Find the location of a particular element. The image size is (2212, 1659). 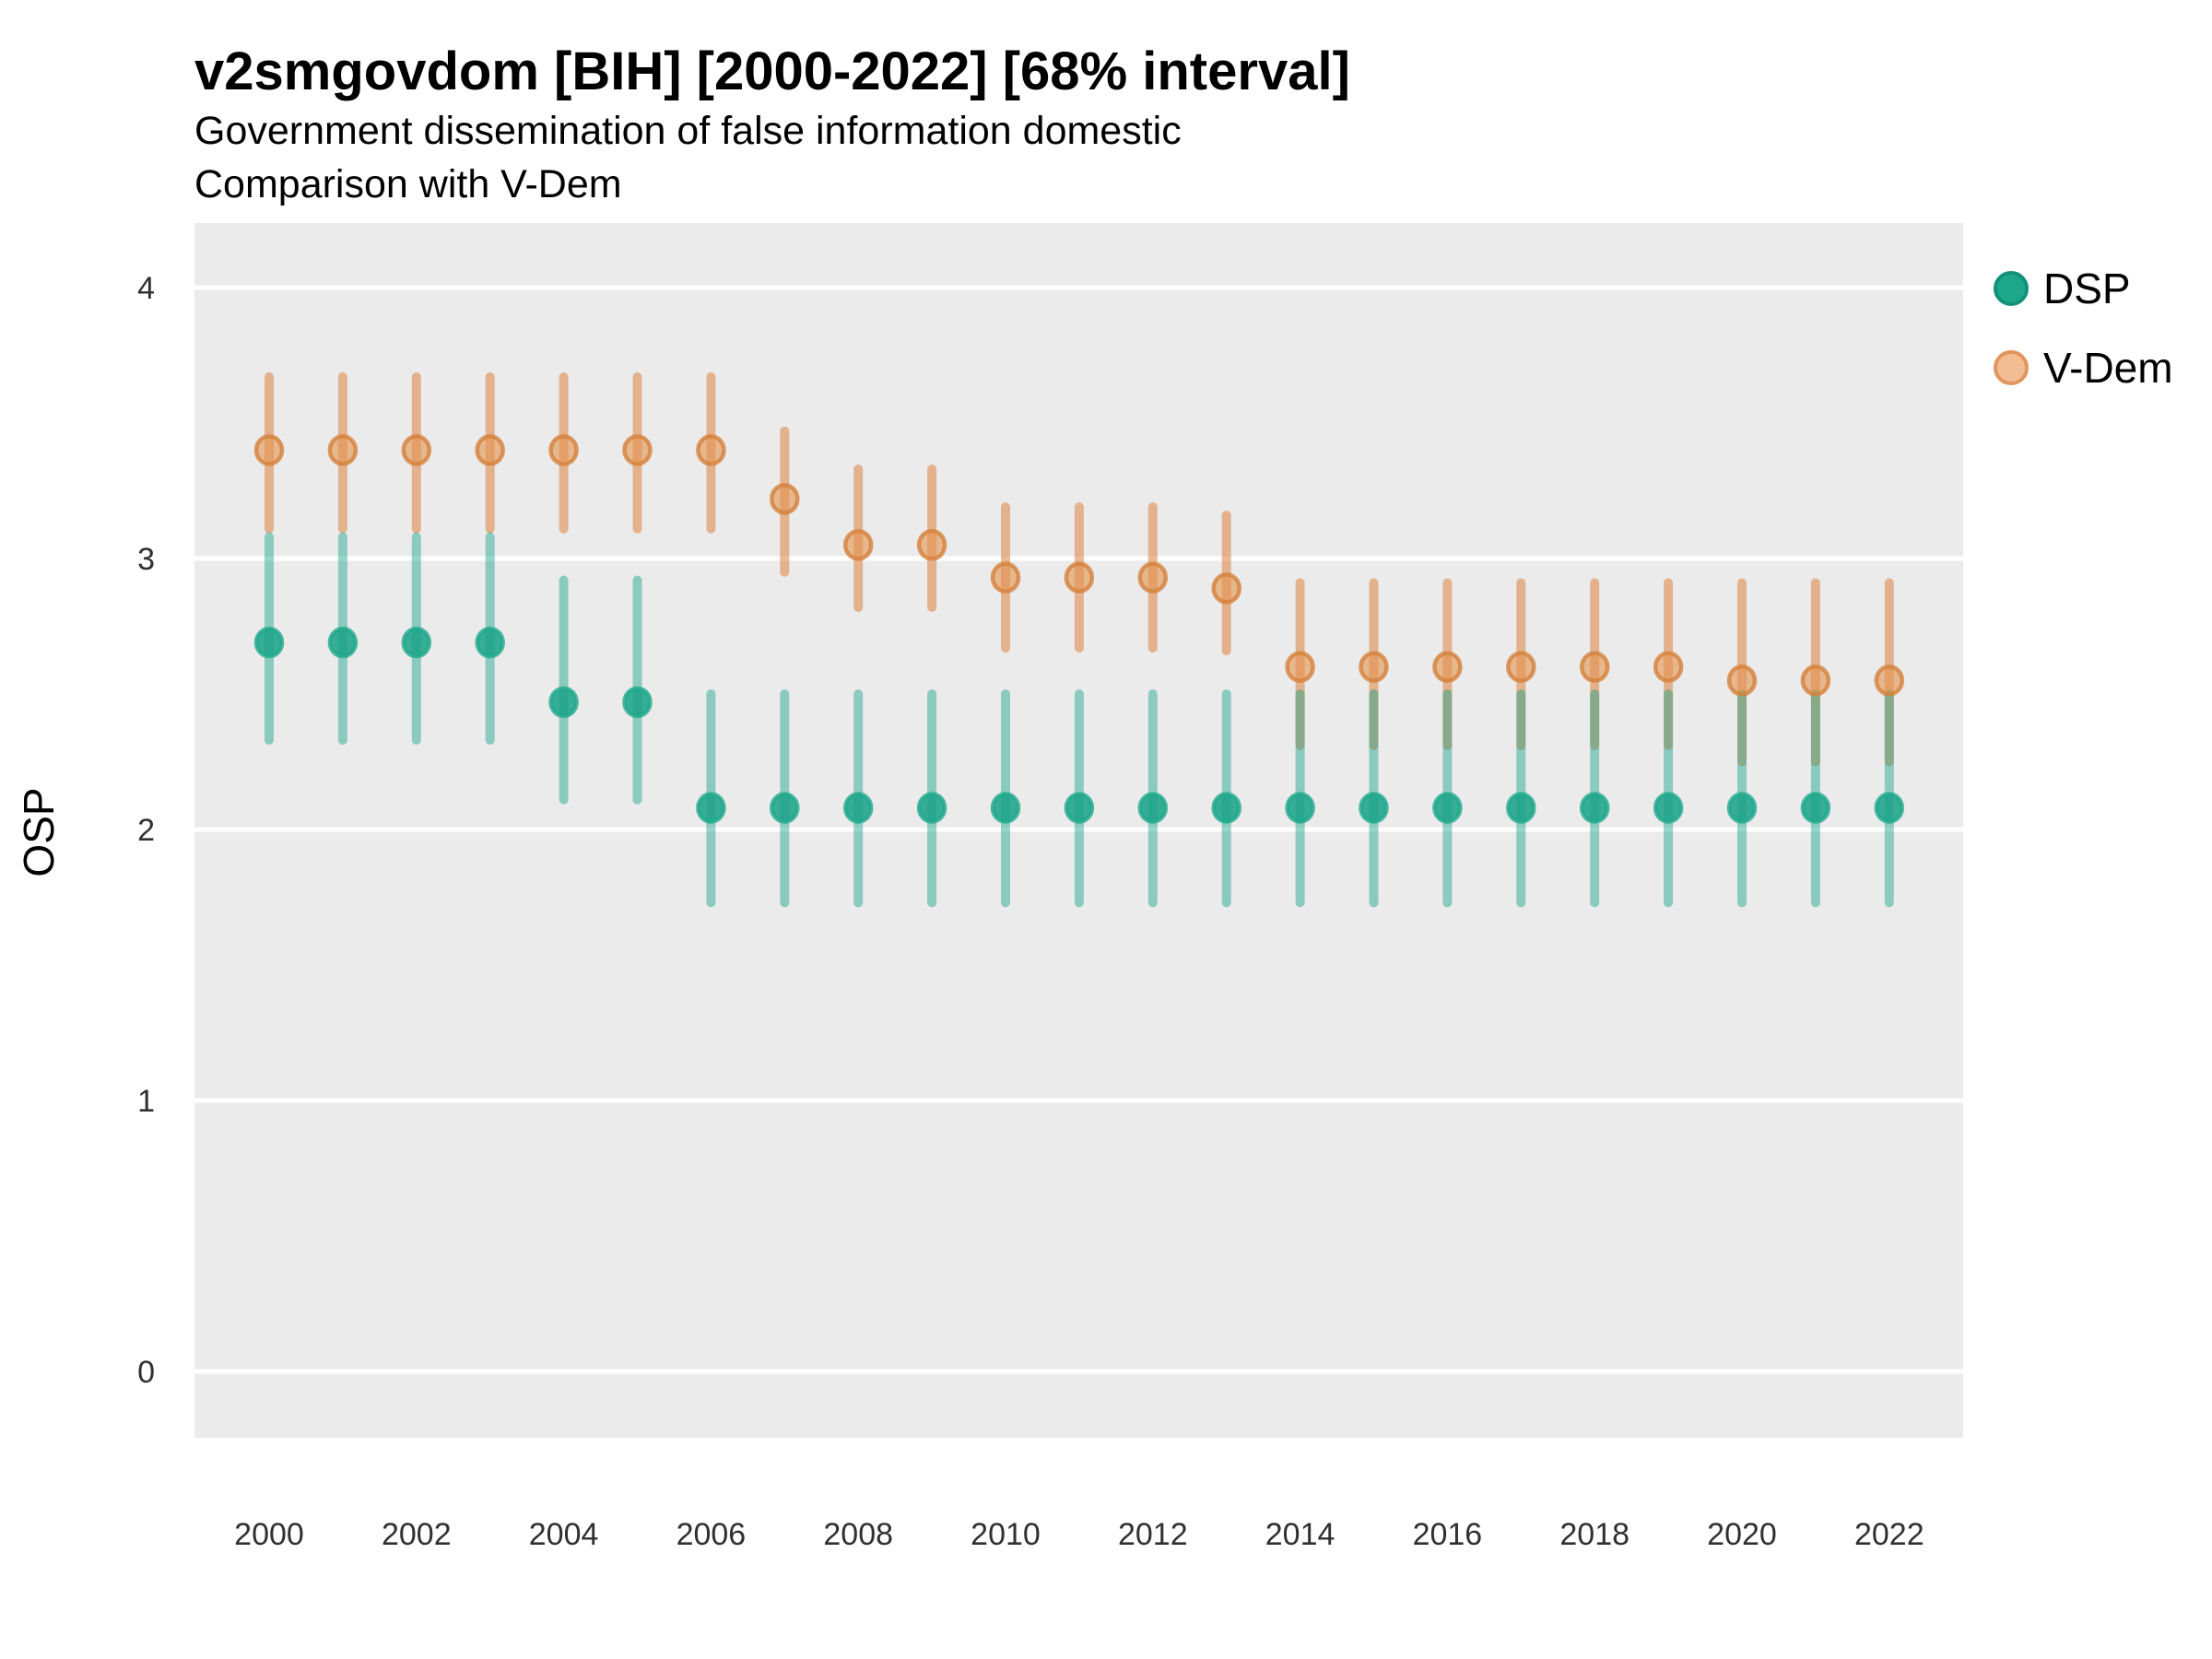

y-tick-label-2: 2 is located at coordinates (146, 830).